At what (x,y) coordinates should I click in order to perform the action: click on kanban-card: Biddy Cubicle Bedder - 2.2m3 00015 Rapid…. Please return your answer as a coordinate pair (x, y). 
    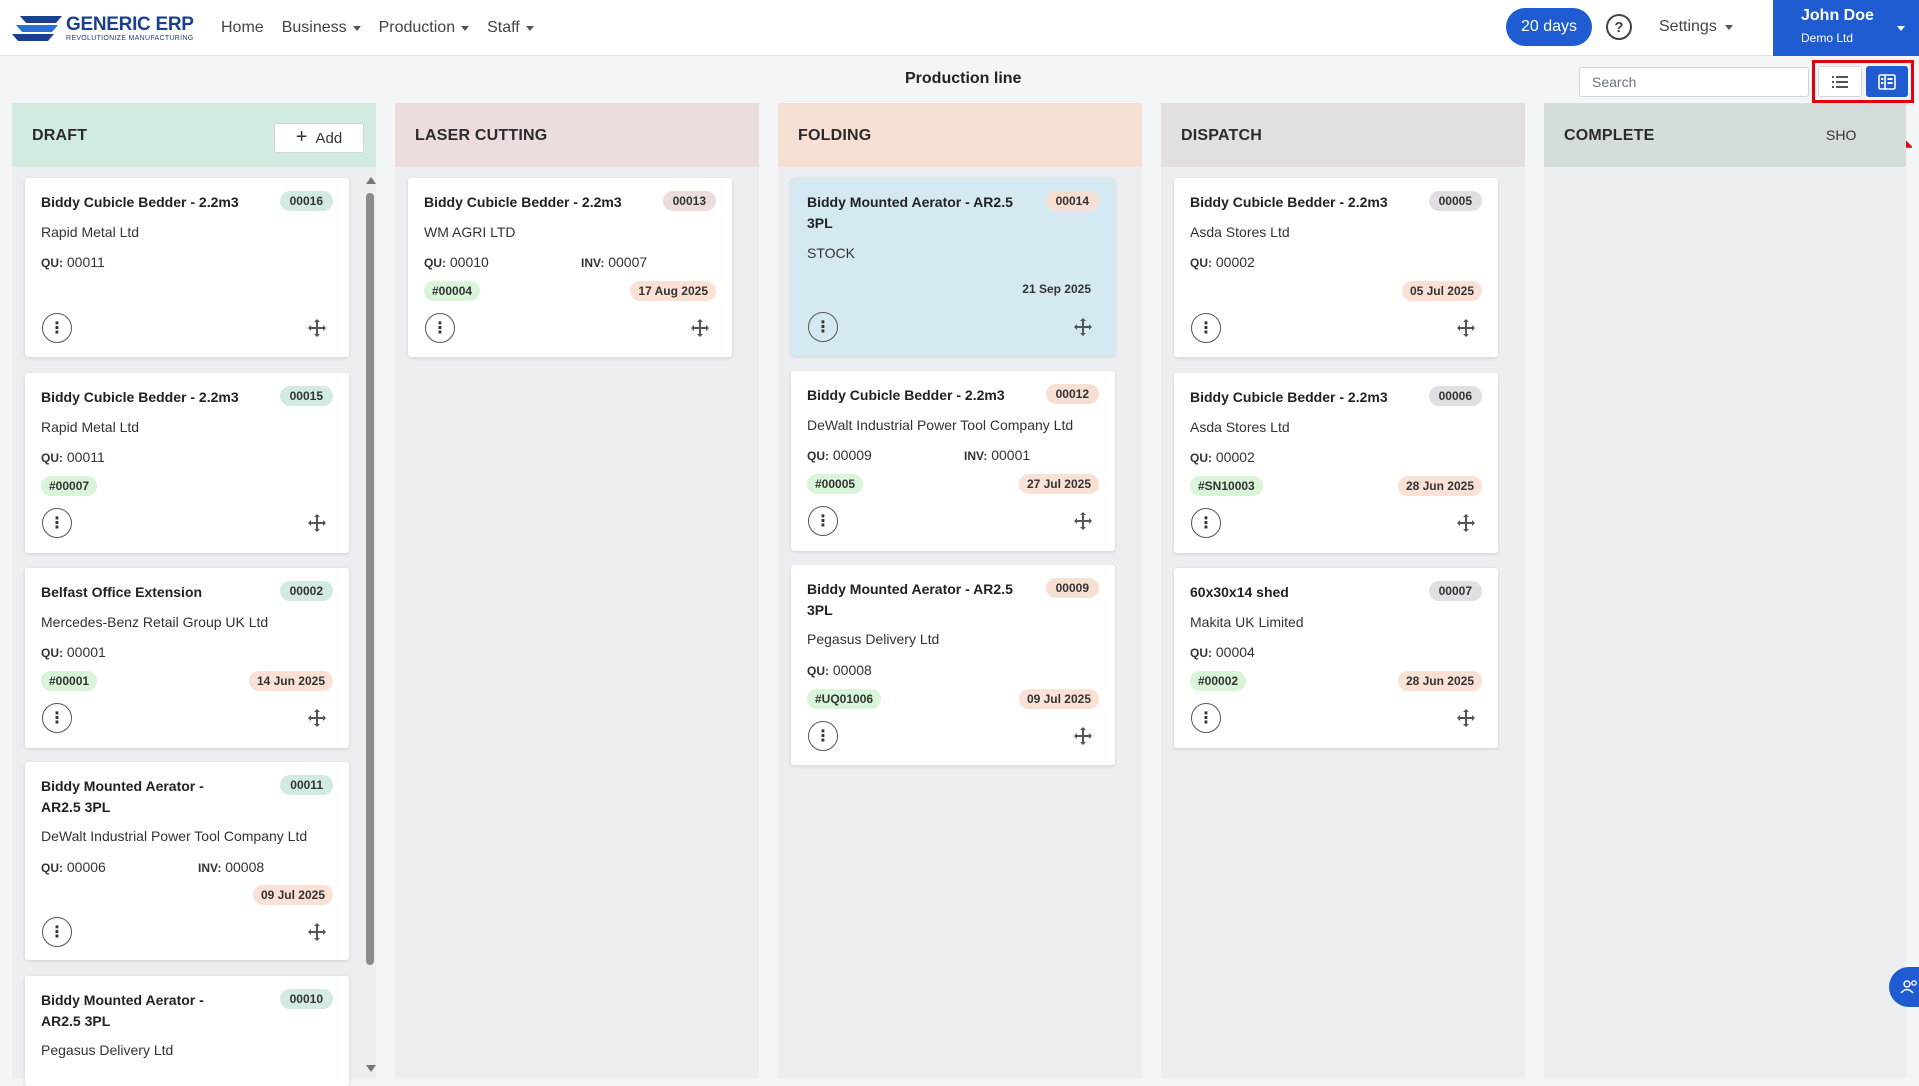
    Looking at the image, I should click on (187, 463).